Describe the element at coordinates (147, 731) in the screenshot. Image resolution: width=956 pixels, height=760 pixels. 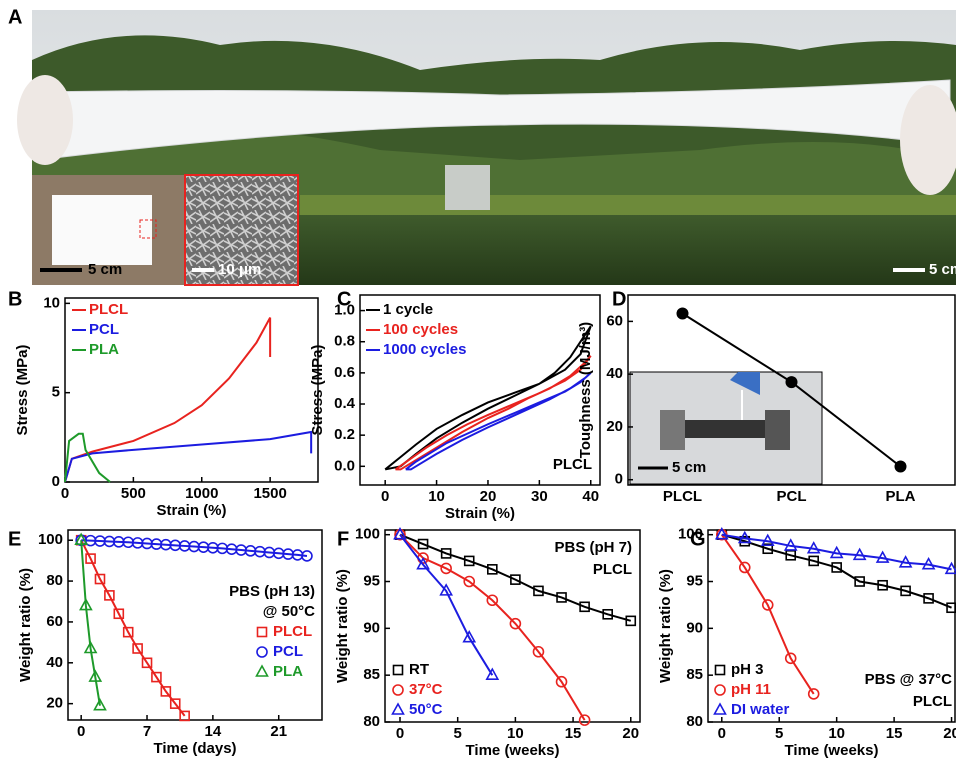
I see `x-tick-label: 7` at that location.